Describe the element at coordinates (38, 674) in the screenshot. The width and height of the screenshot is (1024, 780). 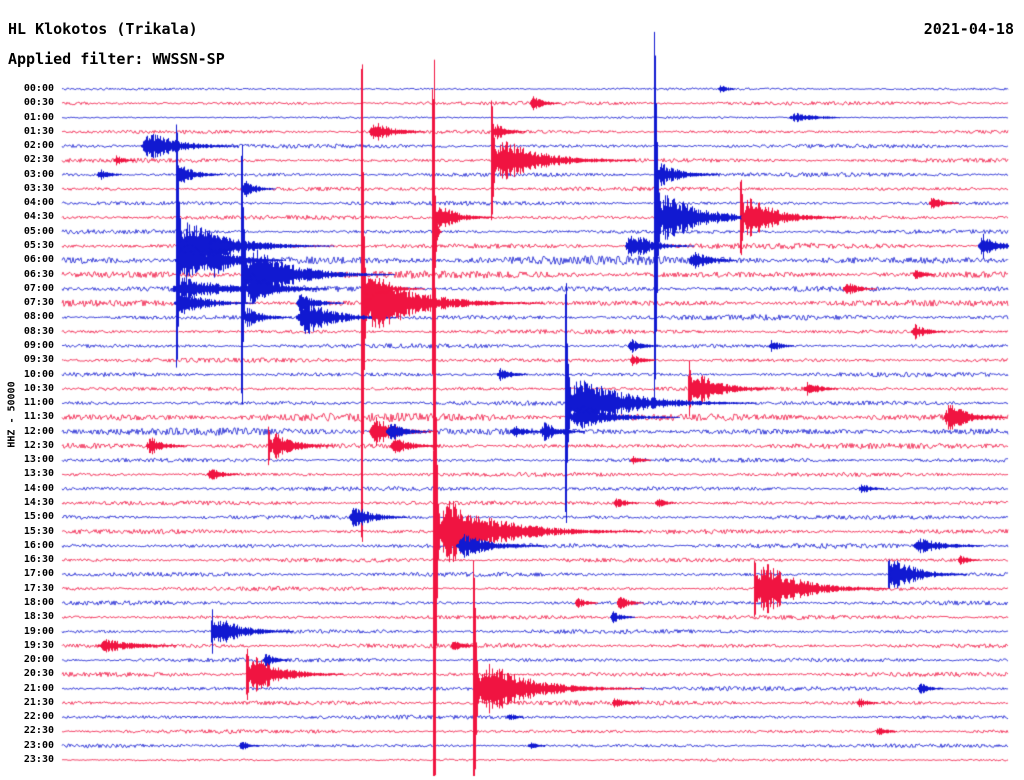
I see `time-label: 20:30` at that location.